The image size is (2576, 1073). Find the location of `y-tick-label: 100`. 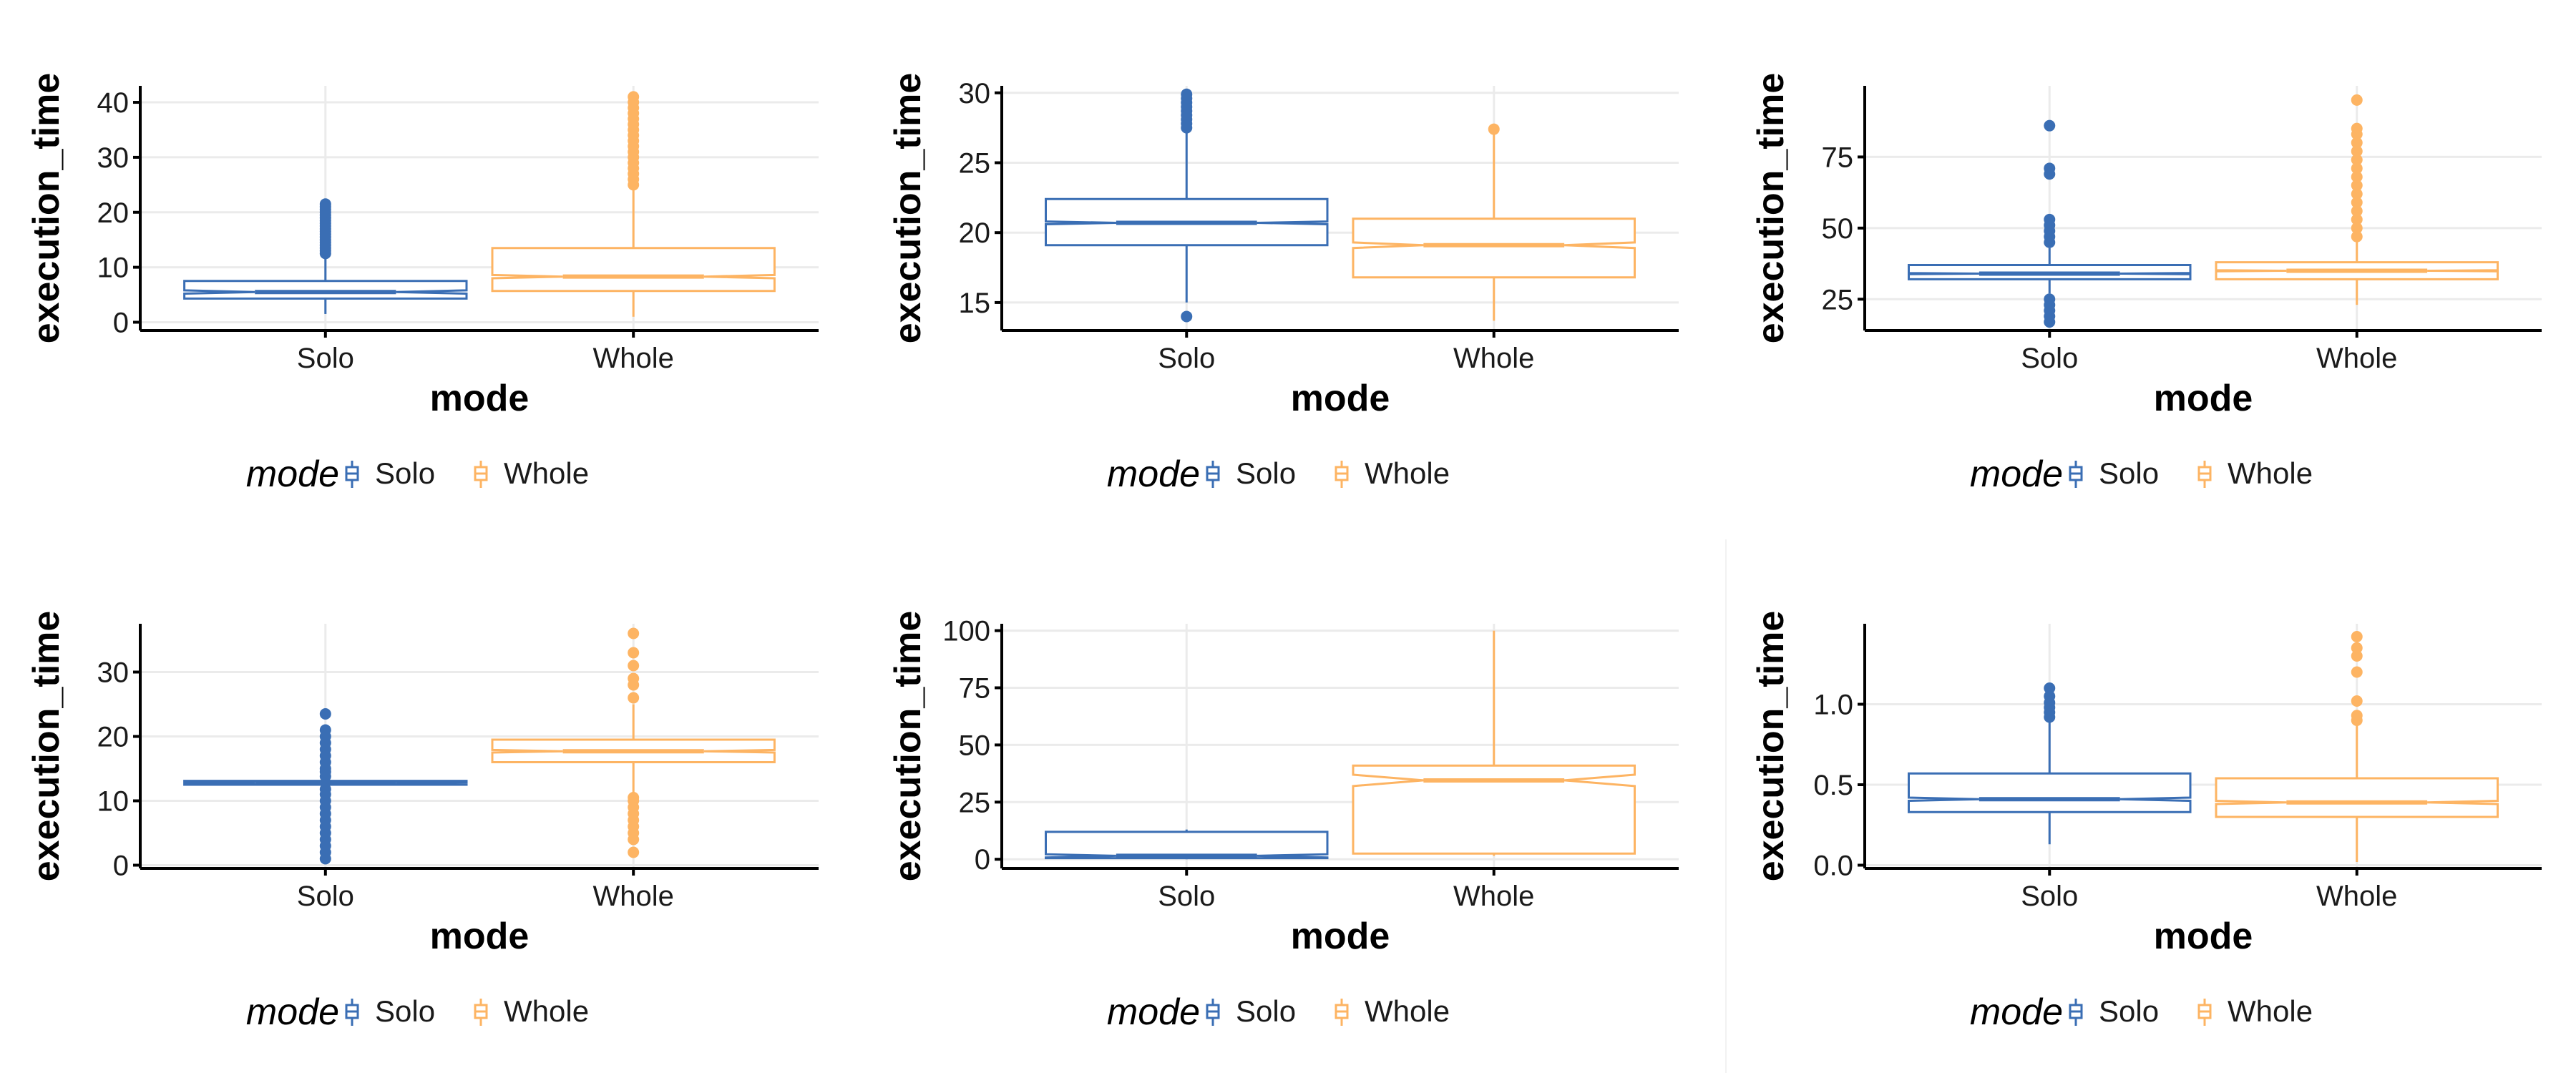

y-tick-label: 100 is located at coordinates (966, 631).